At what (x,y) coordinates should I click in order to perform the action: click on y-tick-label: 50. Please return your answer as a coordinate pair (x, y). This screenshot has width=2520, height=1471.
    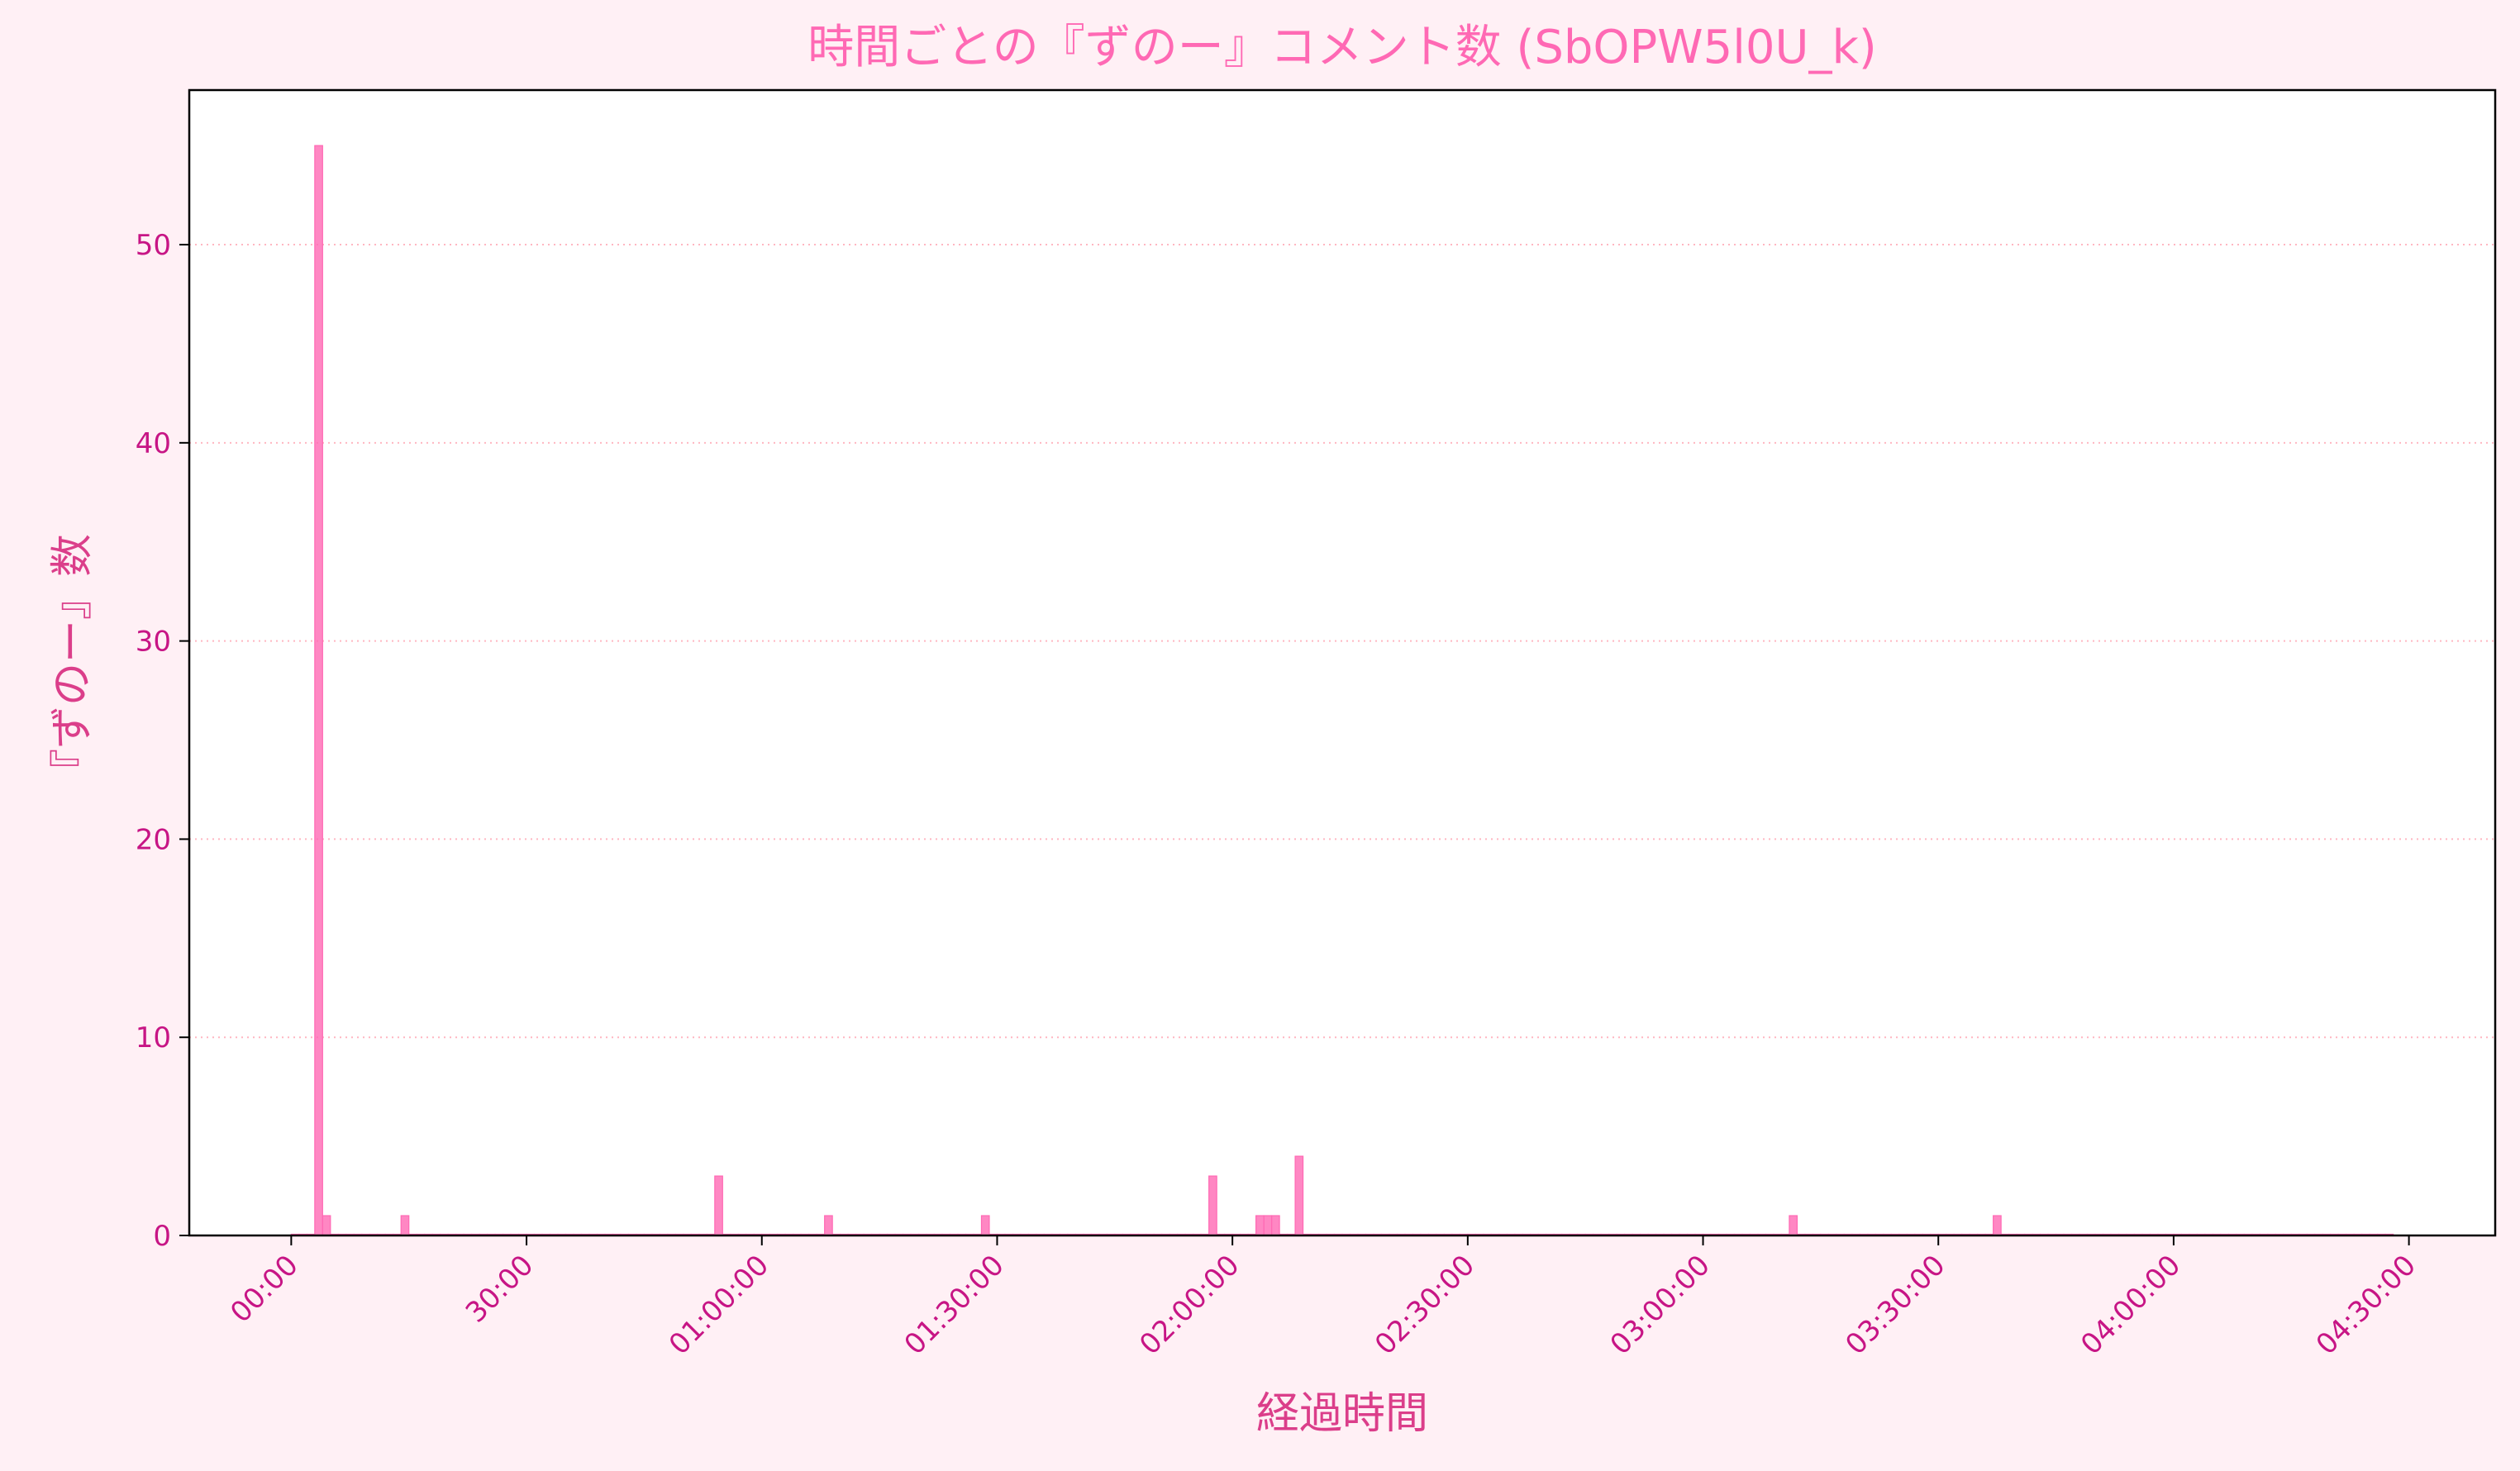
    Looking at the image, I should click on (153, 245).